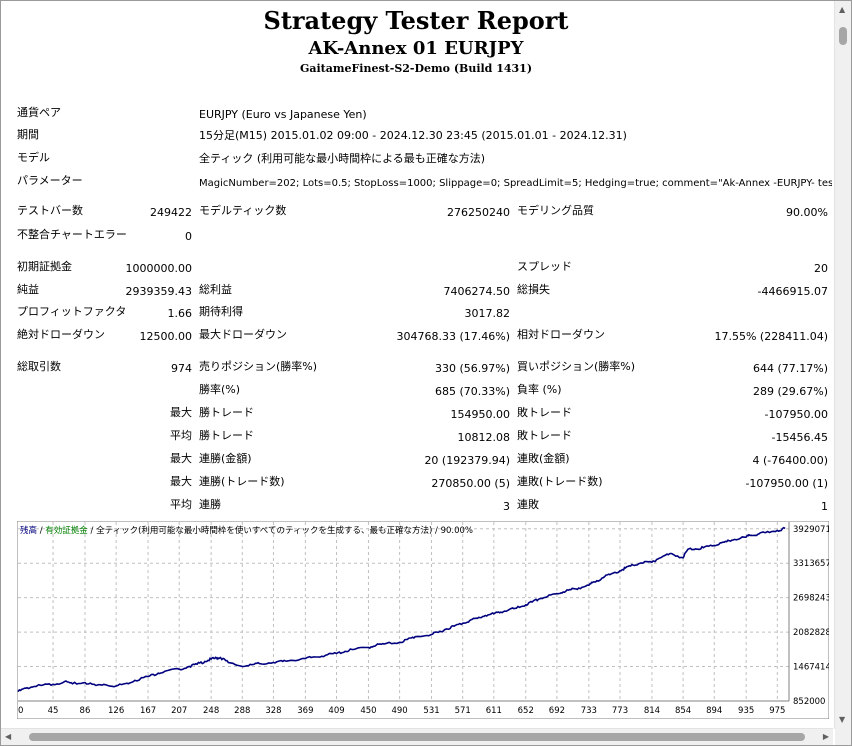 The width and height of the screenshot is (852, 746). I want to click on x-tick-label: 450, so click(368, 711).